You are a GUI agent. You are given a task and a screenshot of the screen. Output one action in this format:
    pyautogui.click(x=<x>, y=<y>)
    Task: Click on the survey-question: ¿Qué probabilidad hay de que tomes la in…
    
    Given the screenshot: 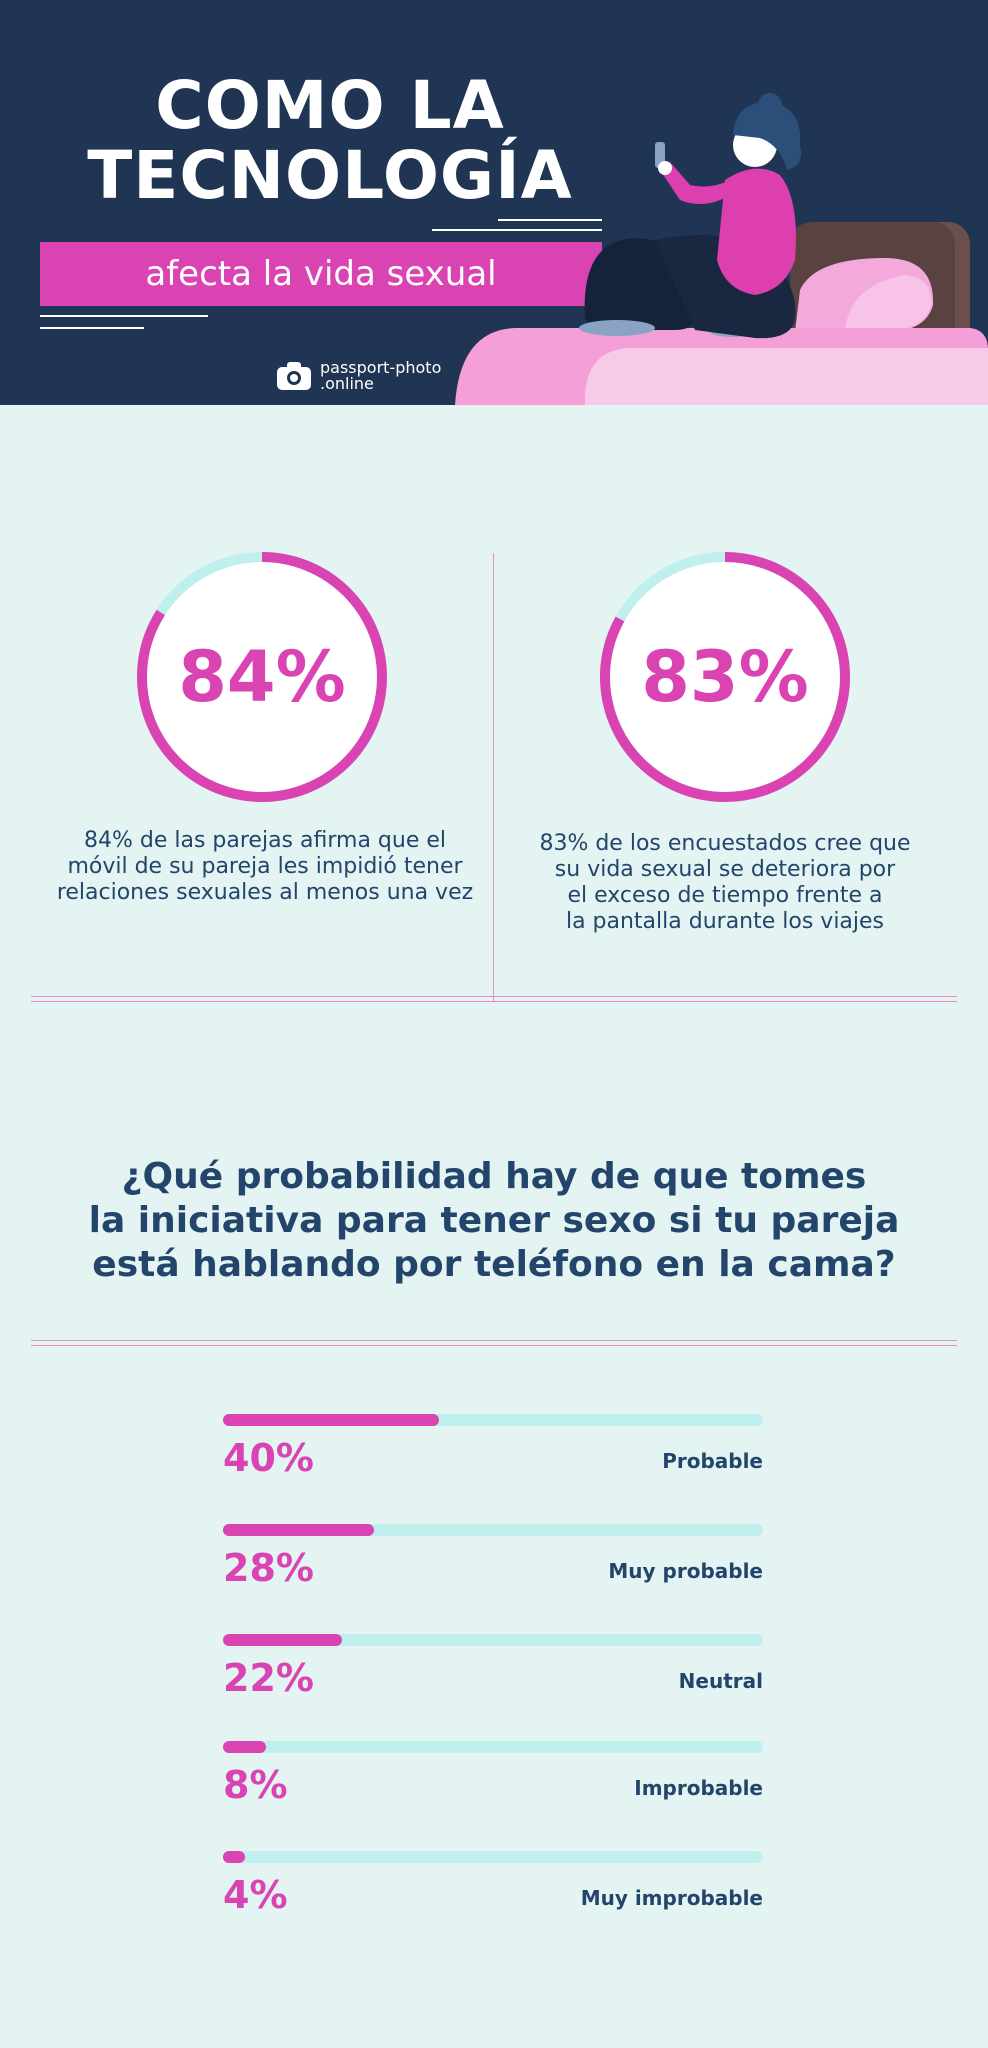 What is the action you would take?
    pyautogui.click(x=494, y=1220)
    